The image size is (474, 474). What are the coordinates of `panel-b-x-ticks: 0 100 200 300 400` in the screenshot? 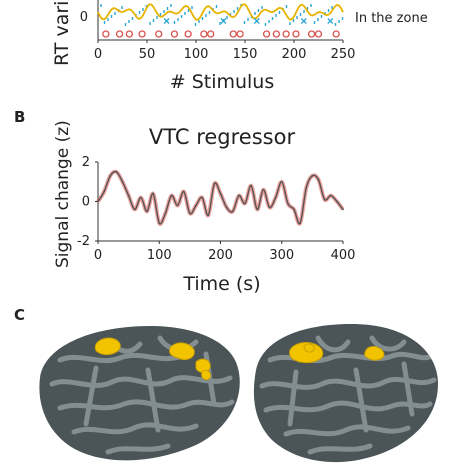 It's located at (225, 252).